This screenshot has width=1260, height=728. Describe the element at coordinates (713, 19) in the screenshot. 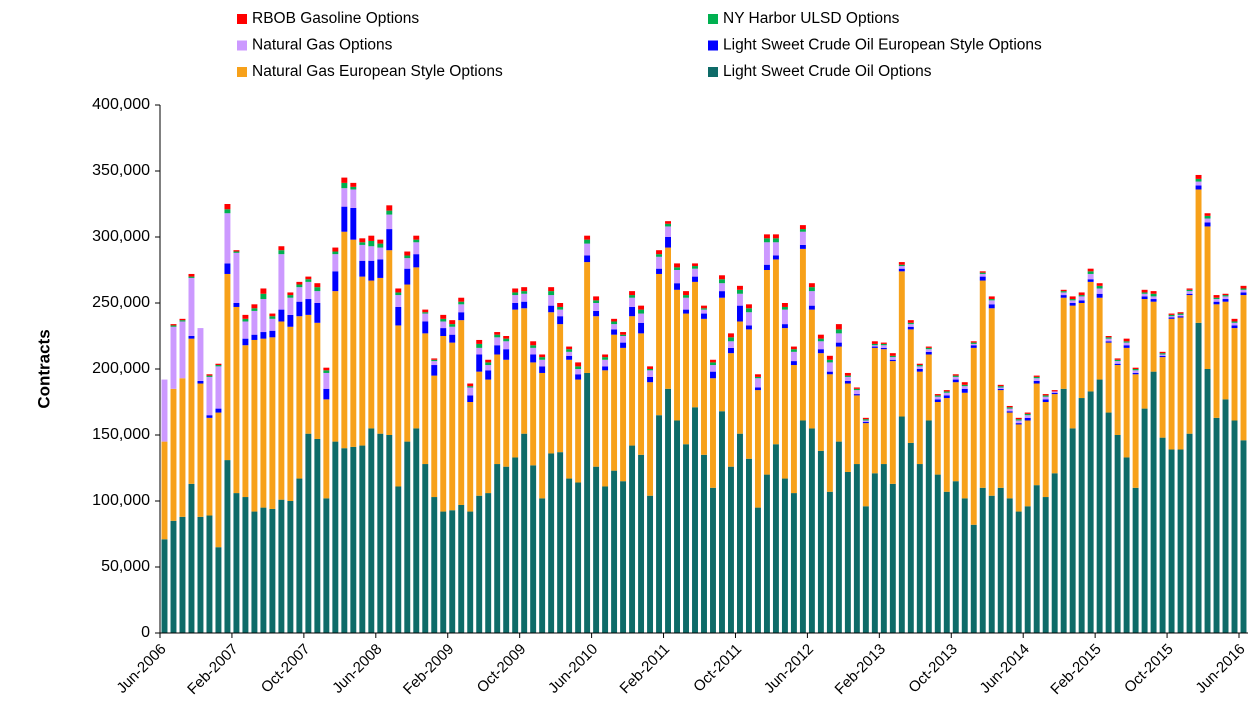

I see `legend-swatch` at that location.